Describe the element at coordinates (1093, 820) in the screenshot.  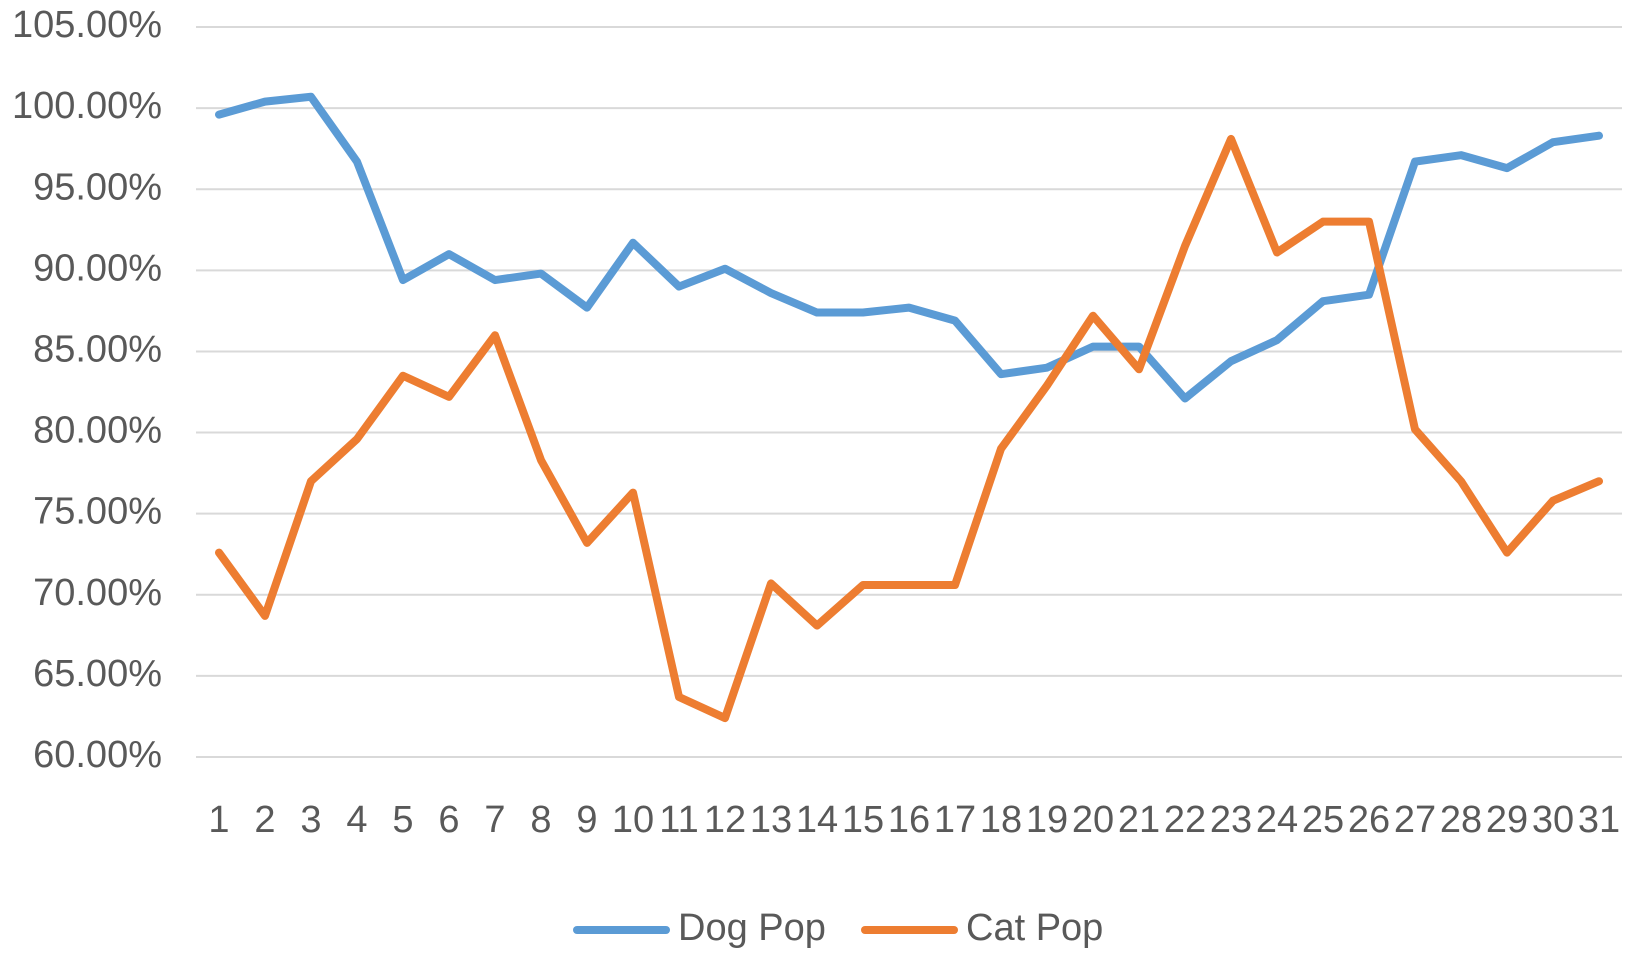
I see `x-tick-label: 20` at that location.